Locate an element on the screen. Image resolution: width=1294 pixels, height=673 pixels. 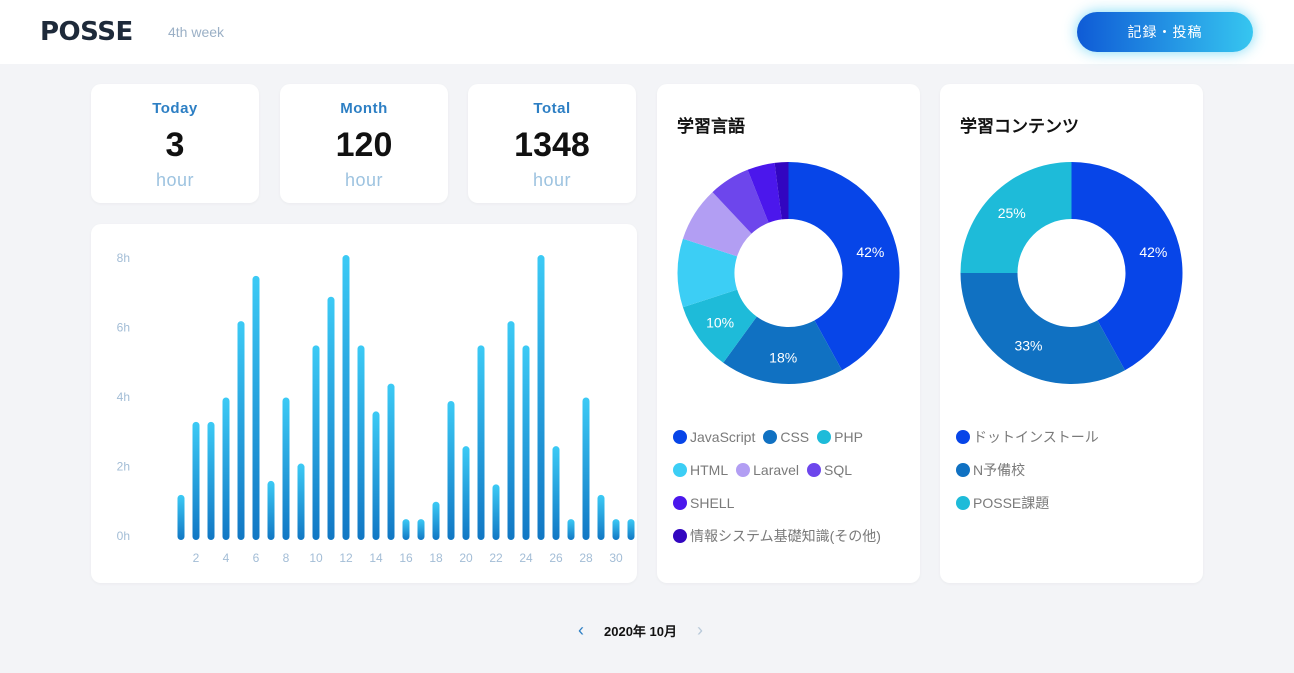
post-record-button: 記録・投稿 is located at coordinates (1165, 32).